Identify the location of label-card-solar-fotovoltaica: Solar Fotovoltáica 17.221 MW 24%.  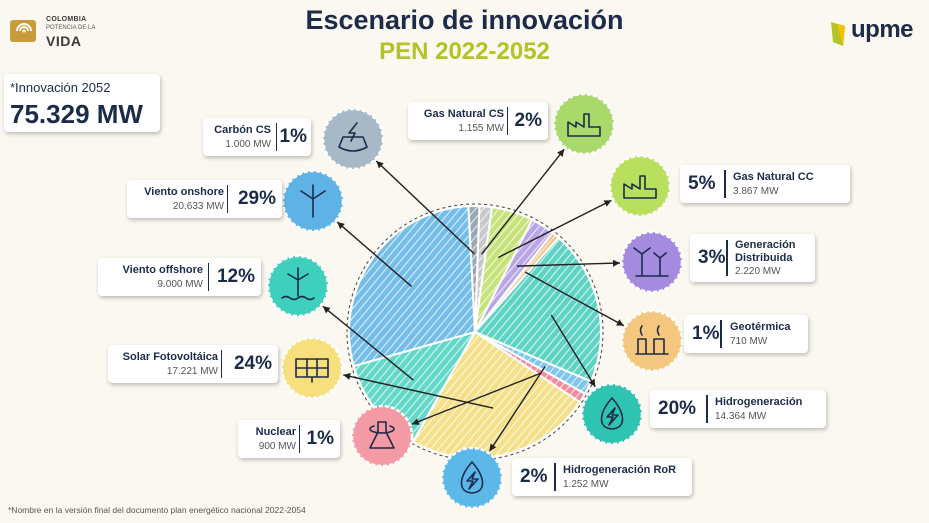
(193, 364).